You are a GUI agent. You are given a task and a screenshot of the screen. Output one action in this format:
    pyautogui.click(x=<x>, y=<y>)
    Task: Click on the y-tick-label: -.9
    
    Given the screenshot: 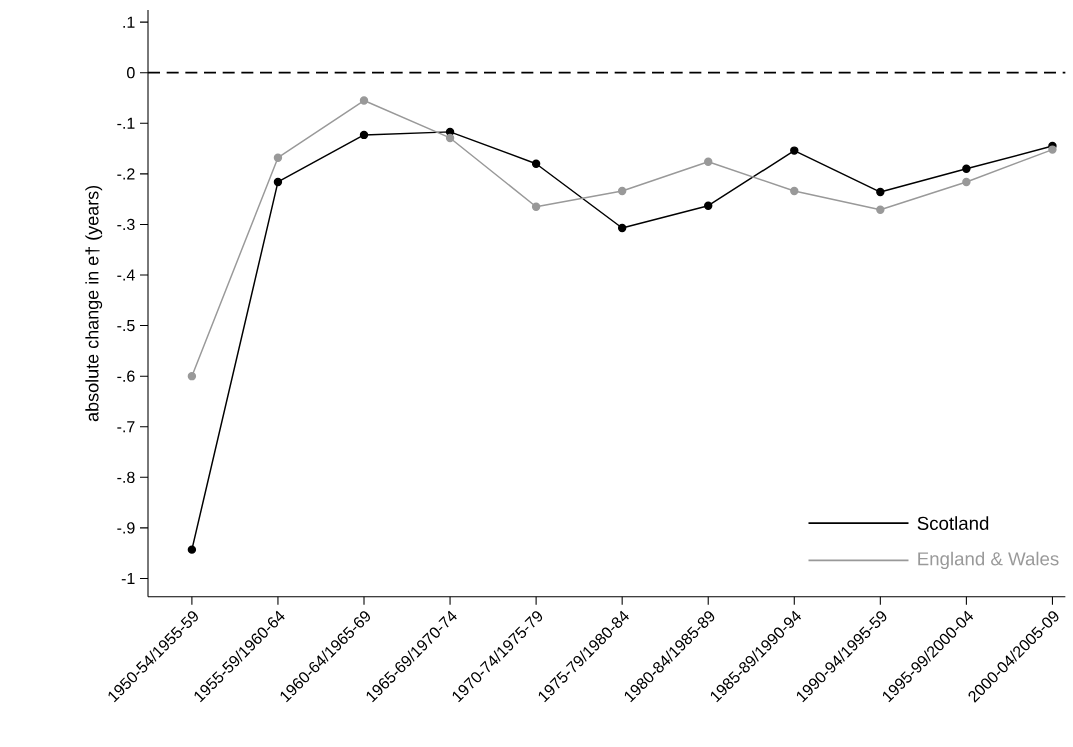 What is the action you would take?
    pyautogui.click(x=126, y=528)
    